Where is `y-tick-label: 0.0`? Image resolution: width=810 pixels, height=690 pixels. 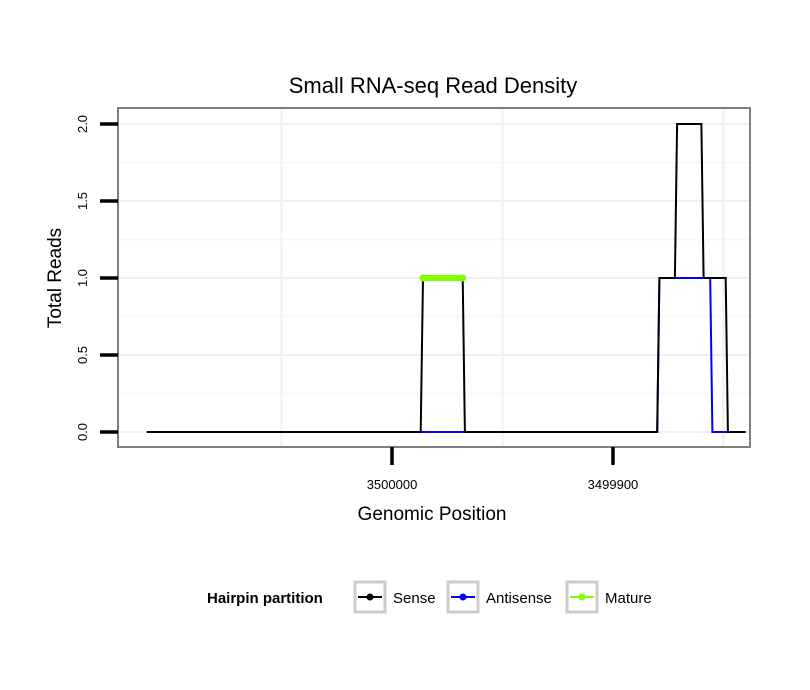
y-tick-label: 0.0 is located at coordinates (82, 432).